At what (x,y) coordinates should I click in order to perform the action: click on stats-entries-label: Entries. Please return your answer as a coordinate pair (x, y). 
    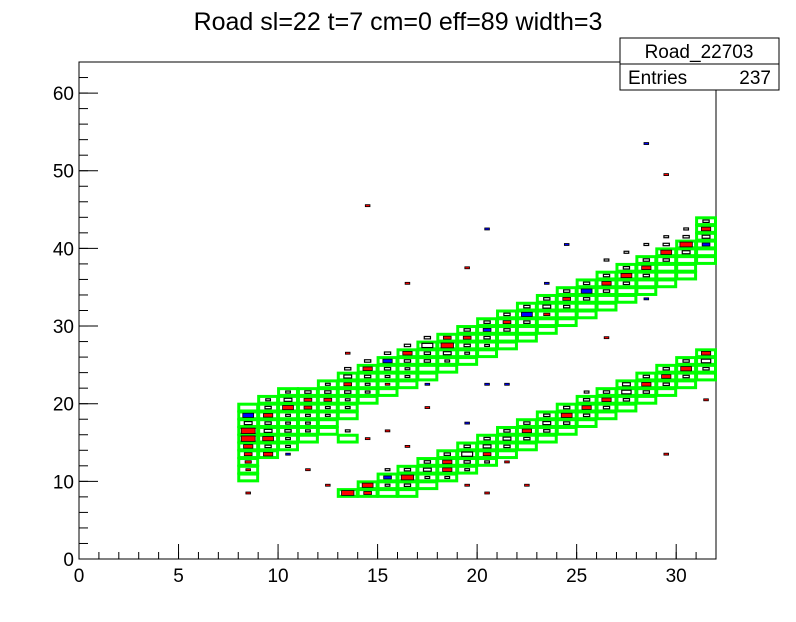
    Looking at the image, I should click on (657, 78).